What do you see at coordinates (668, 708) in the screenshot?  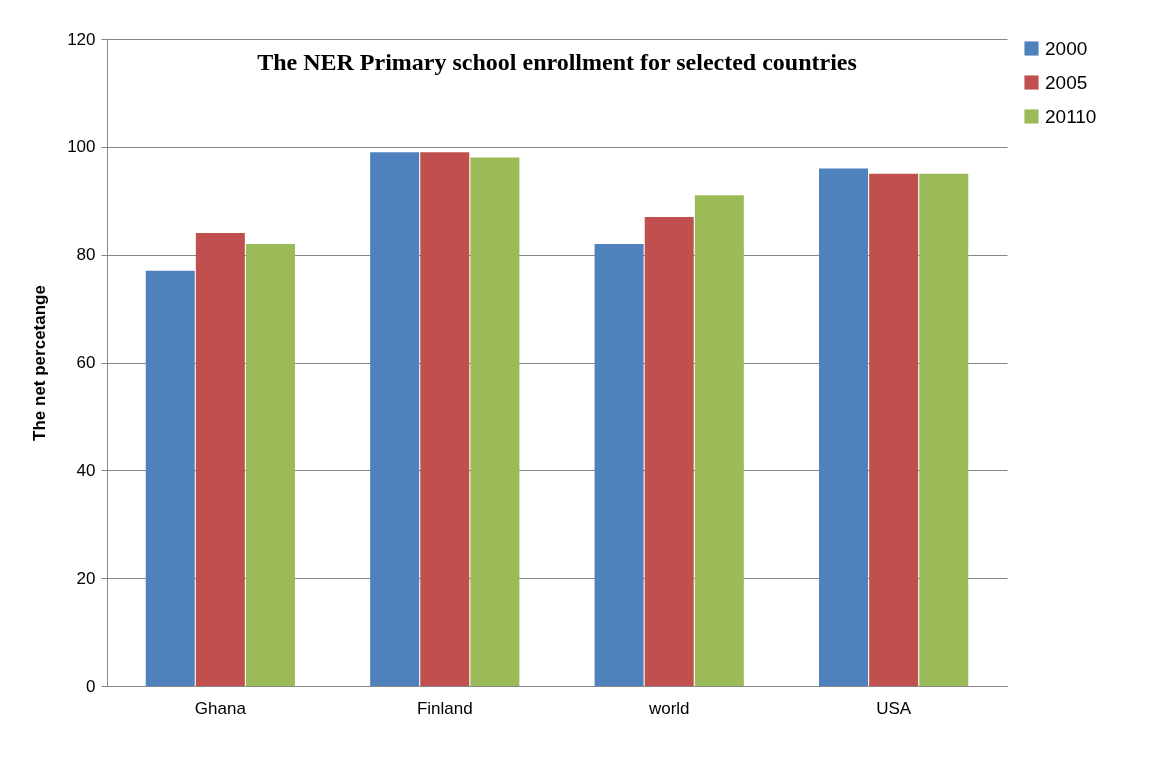 I see `x-tick-label: world` at bounding box center [668, 708].